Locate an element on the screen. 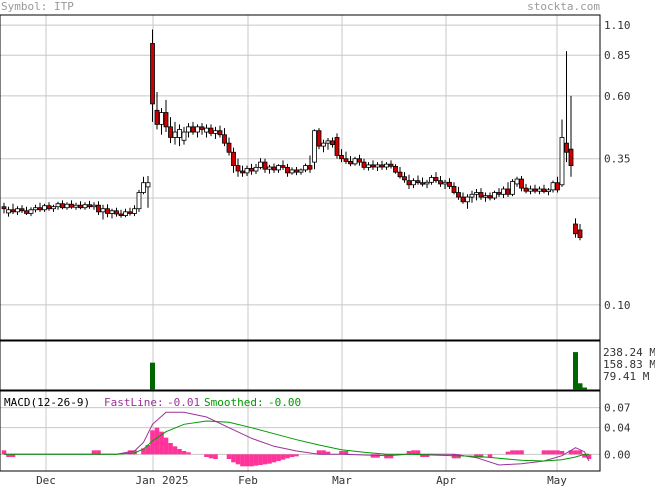  symbol-label: Symbol: ITP is located at coordinates (37, 6).